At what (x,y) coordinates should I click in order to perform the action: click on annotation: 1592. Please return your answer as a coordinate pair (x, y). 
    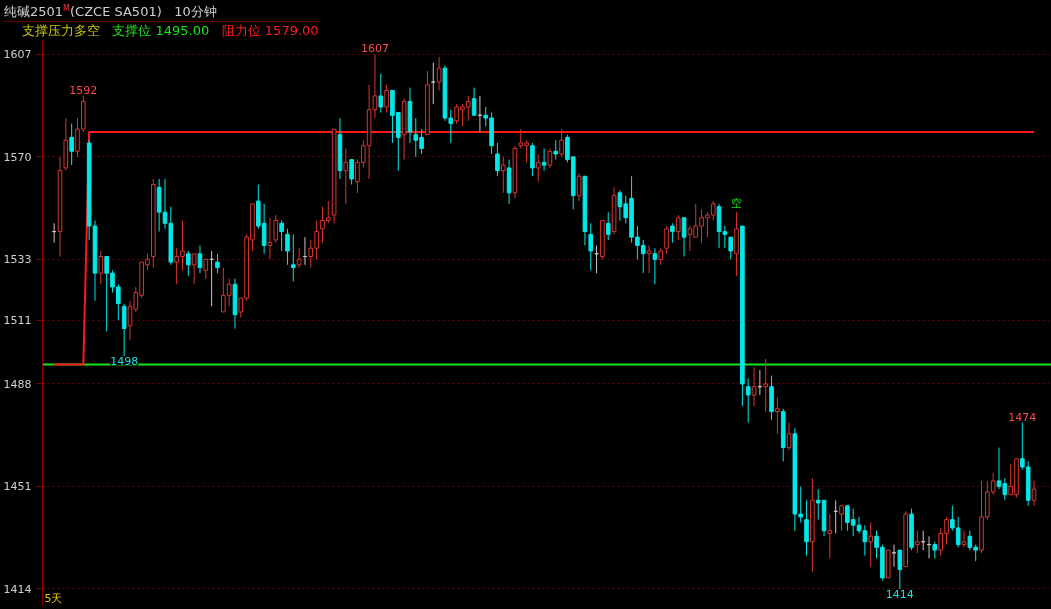
    Looking at the image, I should click on (83, 90).